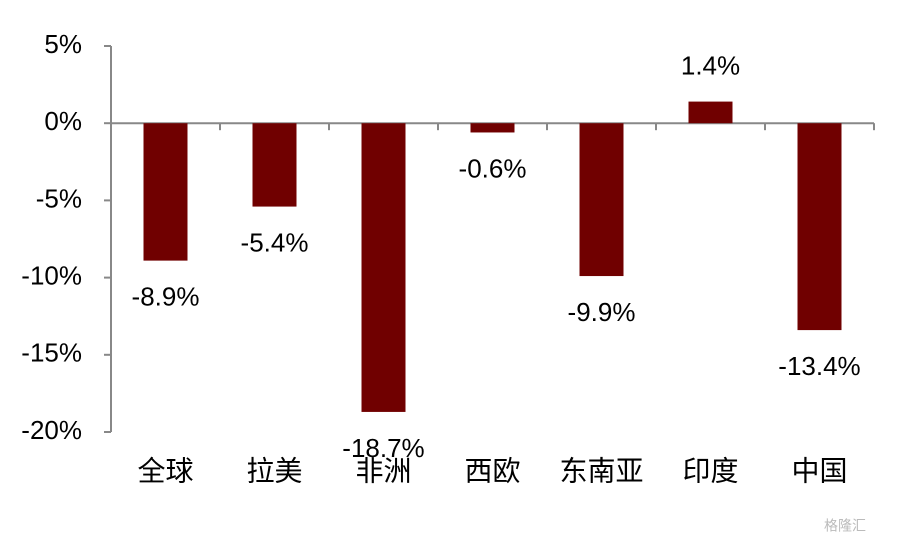 Image resolution: width=903 pixels, height=547 pixels. What do you see at coordinates (383, 470) in the screenshot?
I see `x-tick-label: 非洲` at bounding box center [383, 470].